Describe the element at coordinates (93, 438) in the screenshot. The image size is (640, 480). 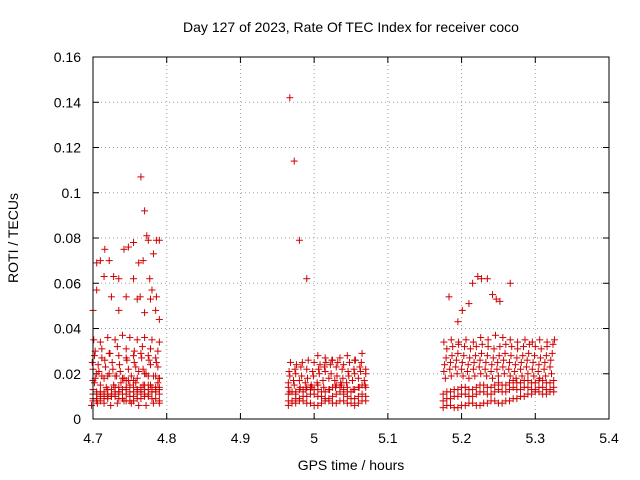
I see `x-tick-label: 4.7` at that location.